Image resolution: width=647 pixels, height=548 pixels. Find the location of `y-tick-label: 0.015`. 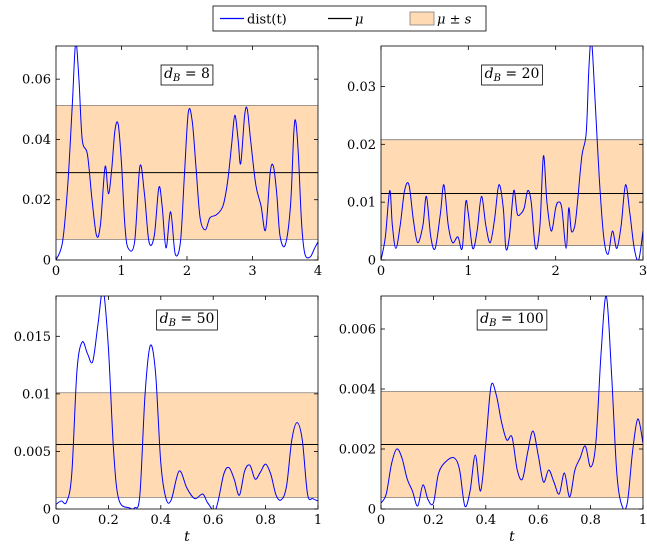

y-tick-label: 0.015 is located at coordinates (32, 337).